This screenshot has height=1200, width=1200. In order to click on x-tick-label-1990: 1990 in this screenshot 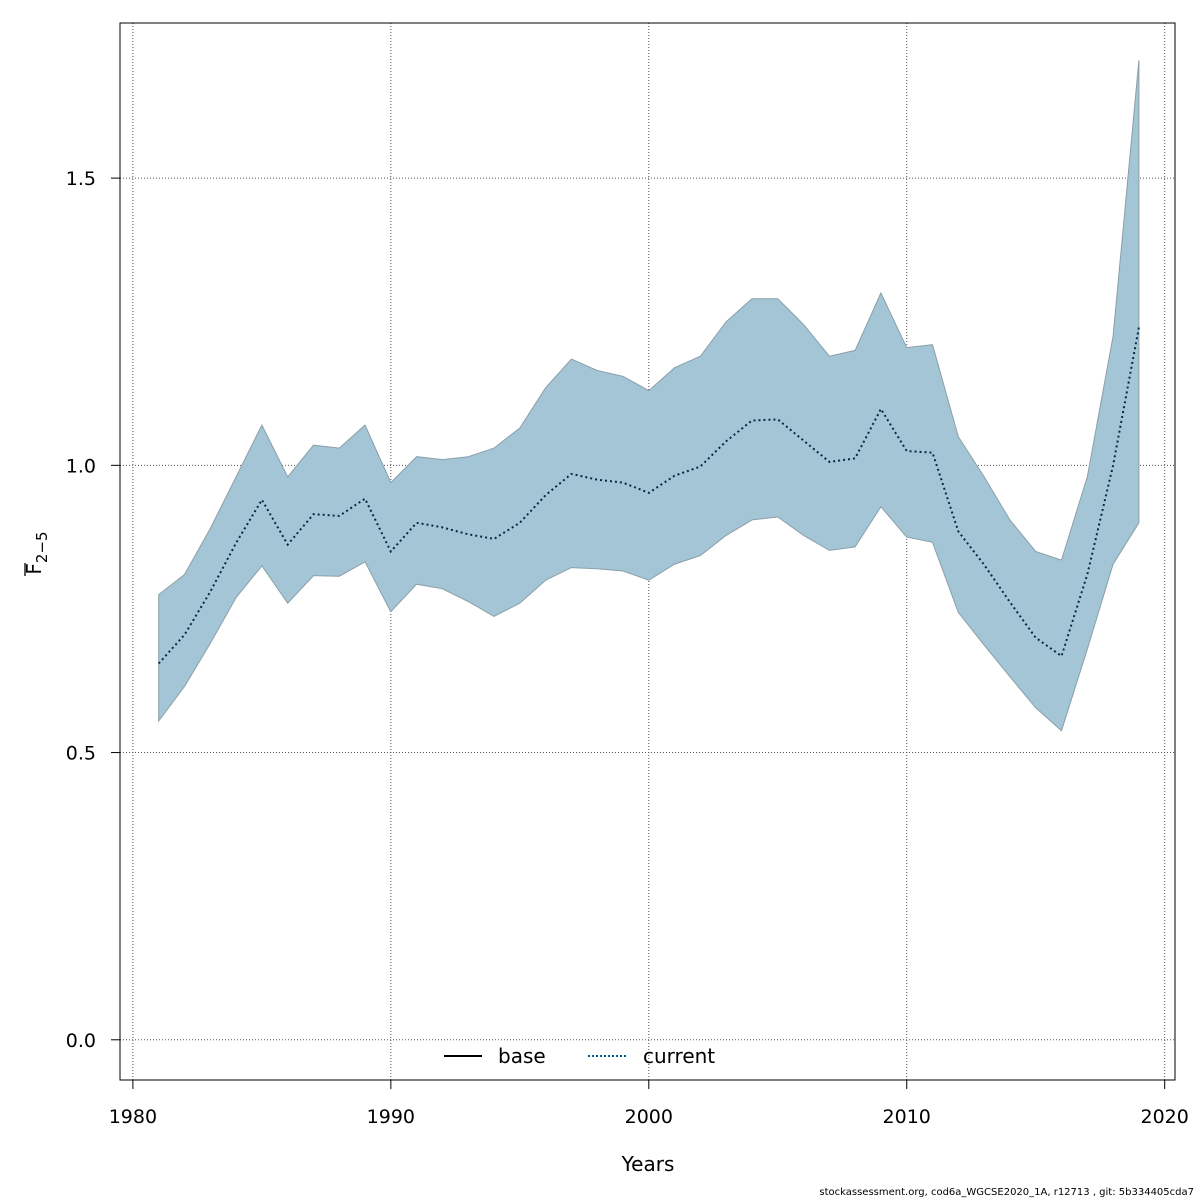, I will do `click(391, 1117)`.